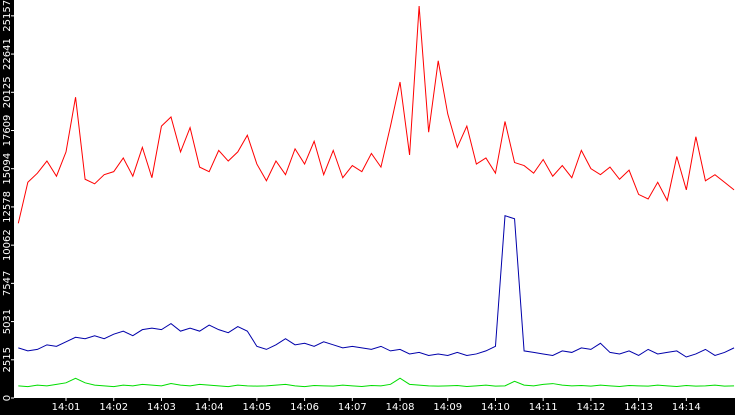 The height and width of the screenshot is (419, 735). Describe the element at coordinates (495, 407) in the screenshot. I see `x-tick-label: 14:10` at that location.